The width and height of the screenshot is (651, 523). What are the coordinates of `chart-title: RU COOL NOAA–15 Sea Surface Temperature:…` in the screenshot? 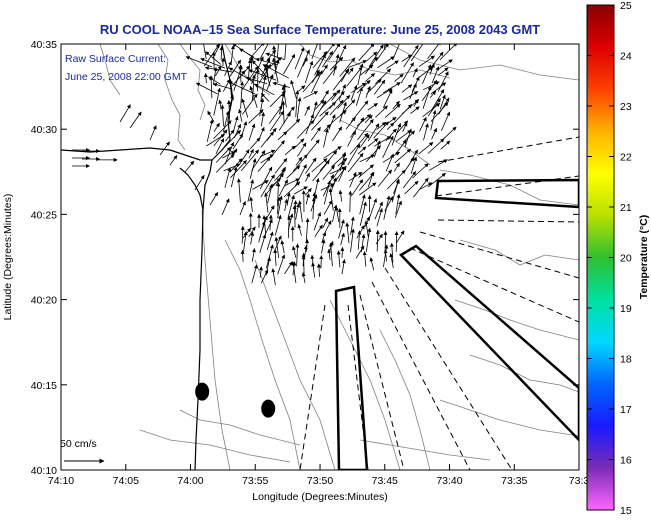 It's located at (320, 29).